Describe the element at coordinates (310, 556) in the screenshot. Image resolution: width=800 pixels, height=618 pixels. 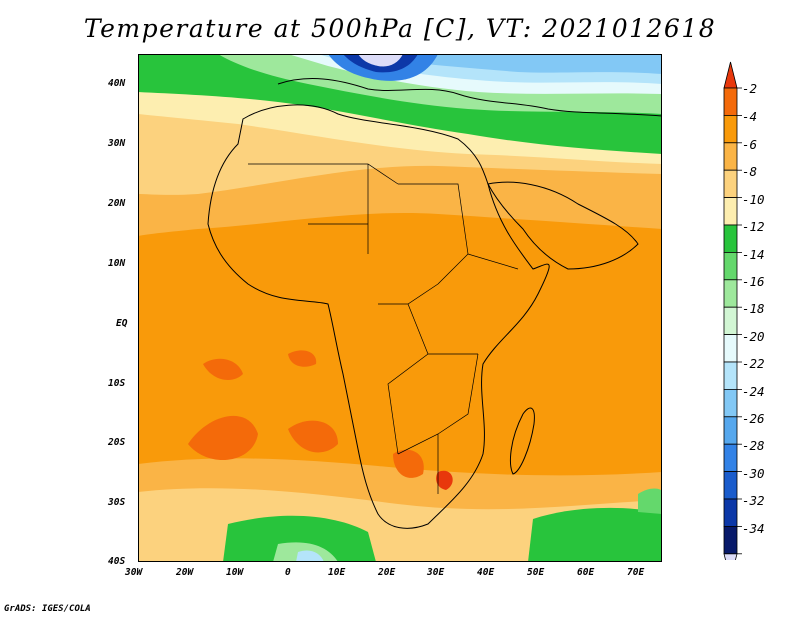
I see `field-south-blue` at that location.